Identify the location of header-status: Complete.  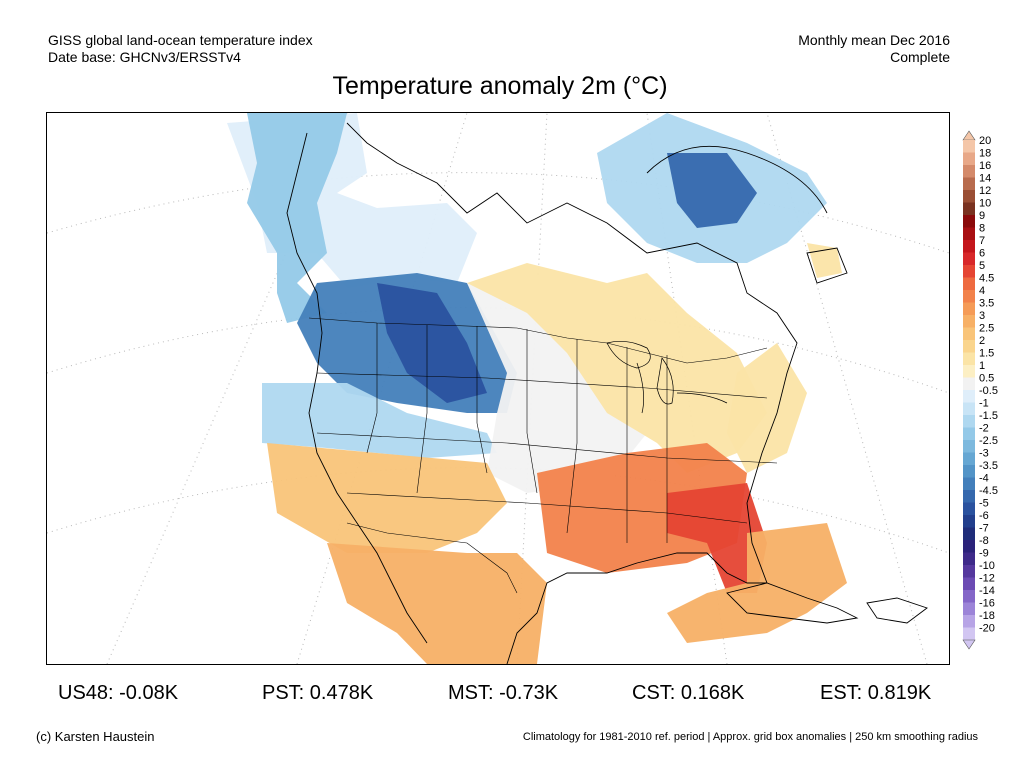
(920, 57).